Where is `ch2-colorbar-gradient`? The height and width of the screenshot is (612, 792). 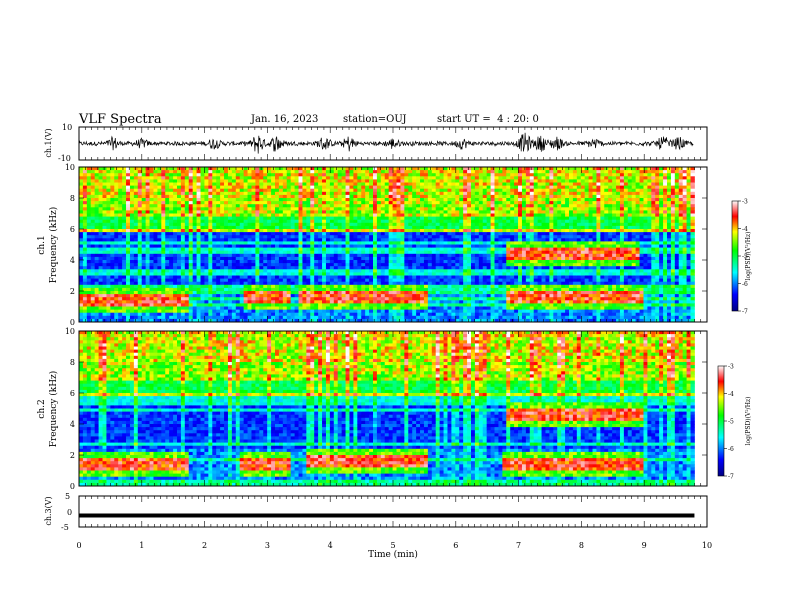
ch2-colorbar-gradient is located at coordinates (721, 421).